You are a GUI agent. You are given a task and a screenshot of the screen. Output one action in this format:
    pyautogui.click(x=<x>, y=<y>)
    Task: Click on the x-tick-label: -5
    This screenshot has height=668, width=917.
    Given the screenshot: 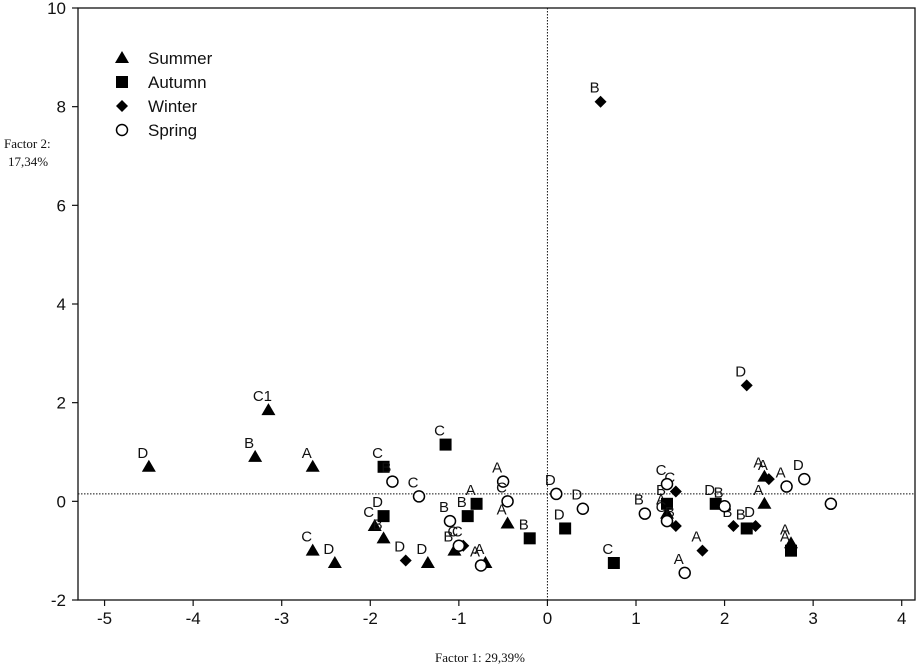 What is the action you would take?
    pyautogui.click(x=104, y=618)
    